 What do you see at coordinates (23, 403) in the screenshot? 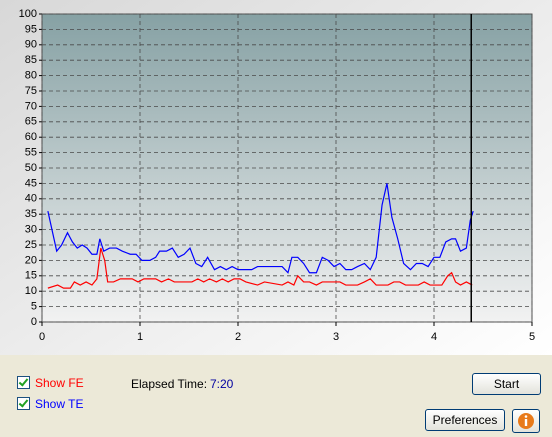
I see `checkbox-te` at bounding box center [23, 403].